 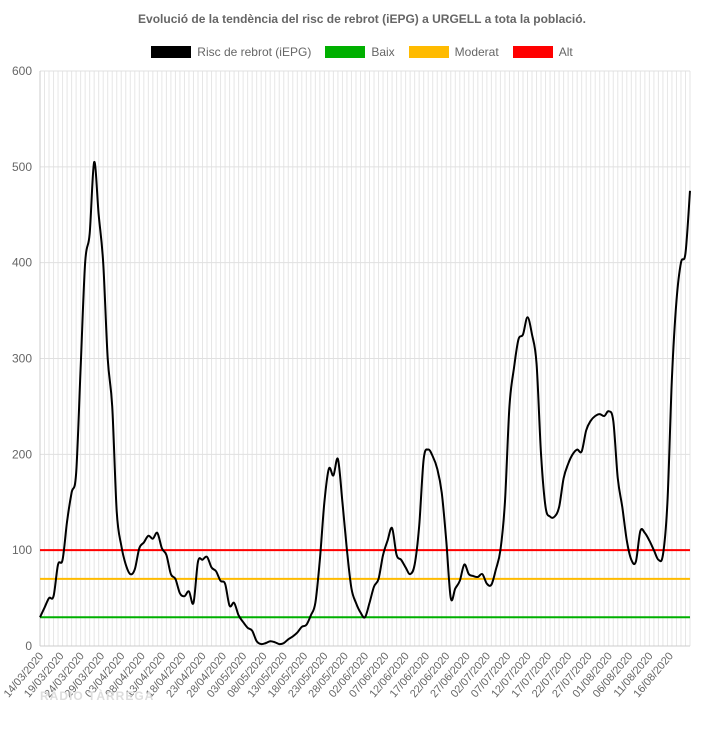 I want to click on legend-swatch-iepg, so click(x=171, y=52).